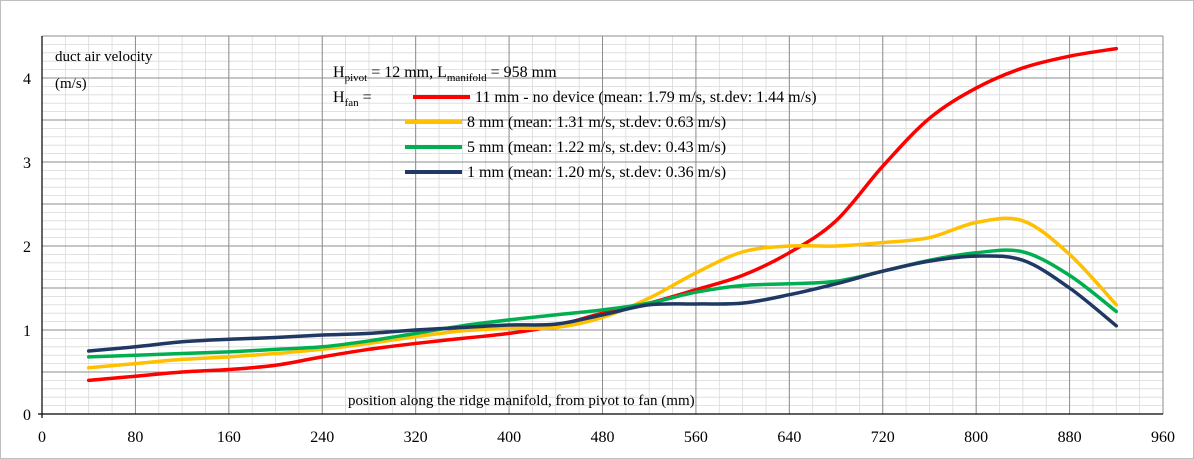  What do you see at coordinates (71, 84) in the screenshot?
I see `y-axis-label-line-2: (m/s)` at bounding box center [71, 84].